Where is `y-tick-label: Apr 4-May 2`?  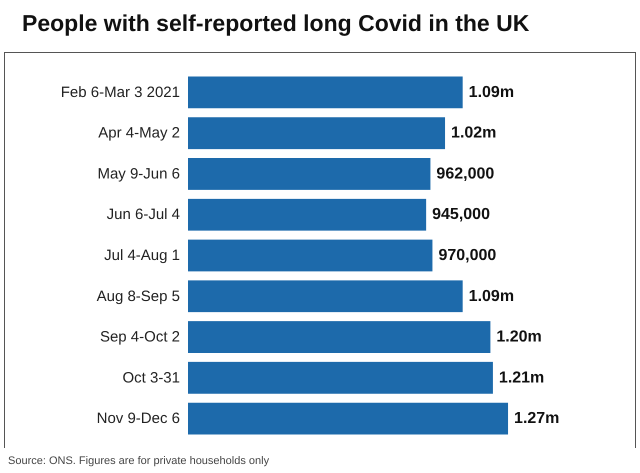
y-tick-label: Apr 4-May 2 is located at coordinates (139, 133).